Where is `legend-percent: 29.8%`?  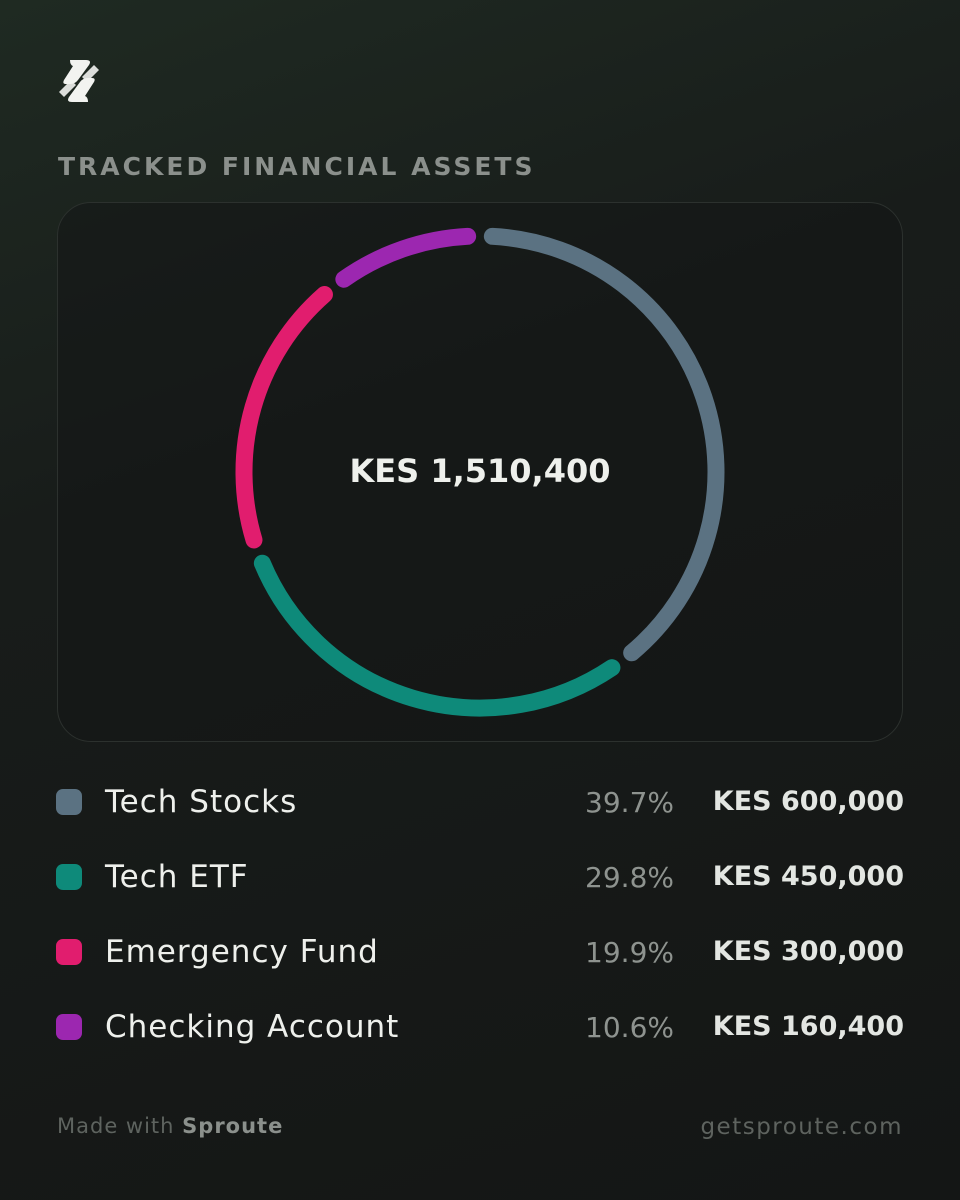 legend-percent: 29.8% is located at coordinates (629, 877).